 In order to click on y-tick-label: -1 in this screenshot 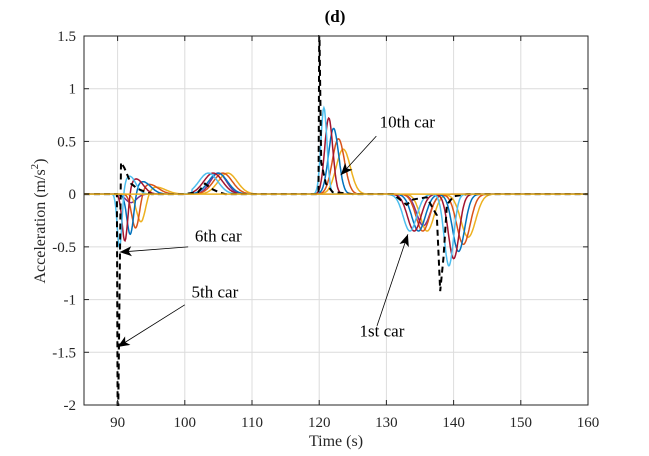, I will do `click(70, 301)`.